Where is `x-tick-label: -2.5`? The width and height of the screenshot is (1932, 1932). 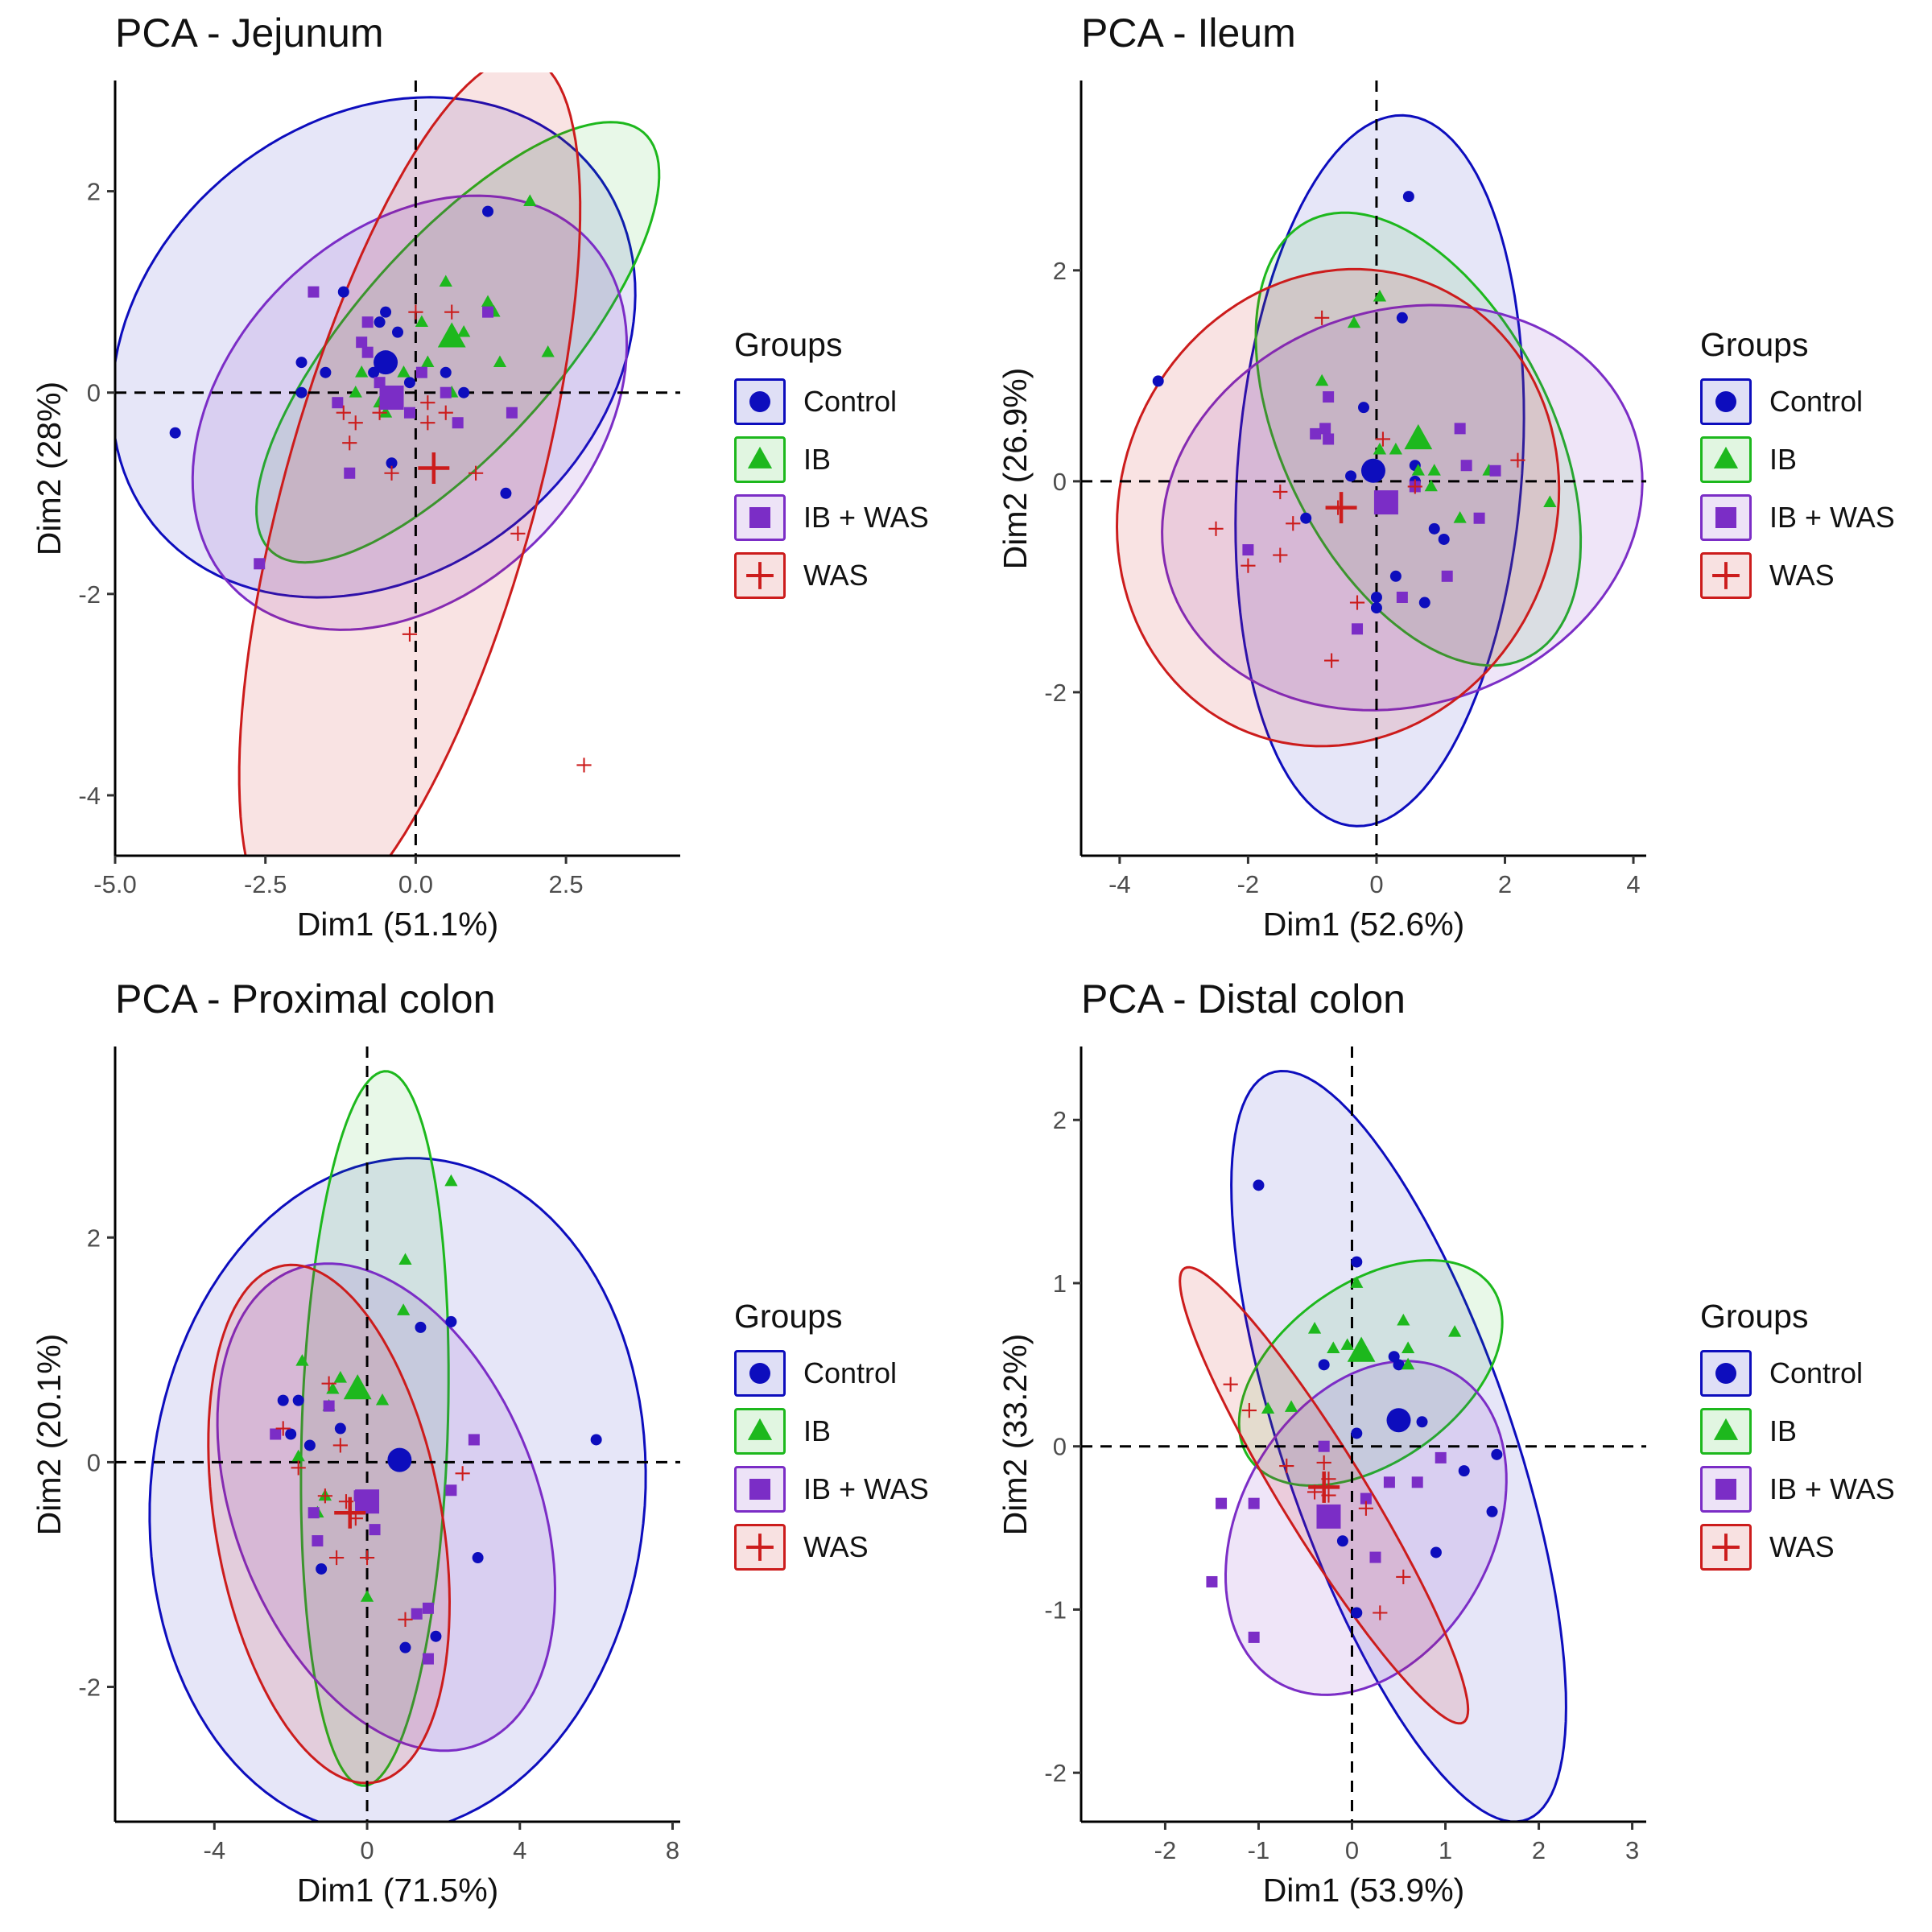 x-tick-label: -2.5 is located at coordinates (265, 884).